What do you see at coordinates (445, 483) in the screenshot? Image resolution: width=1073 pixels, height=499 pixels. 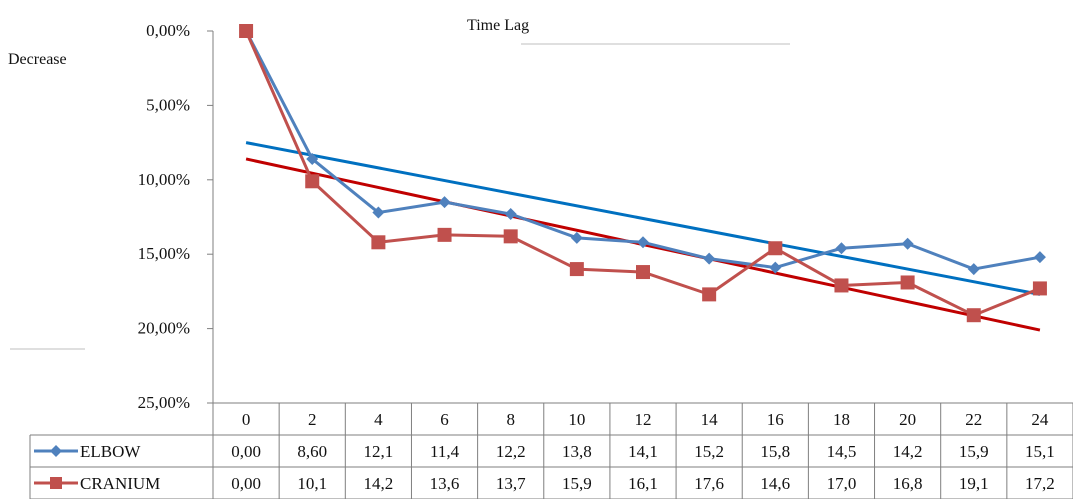 I see `table-cell-value: 13,6` at bounding box center [445, 483].